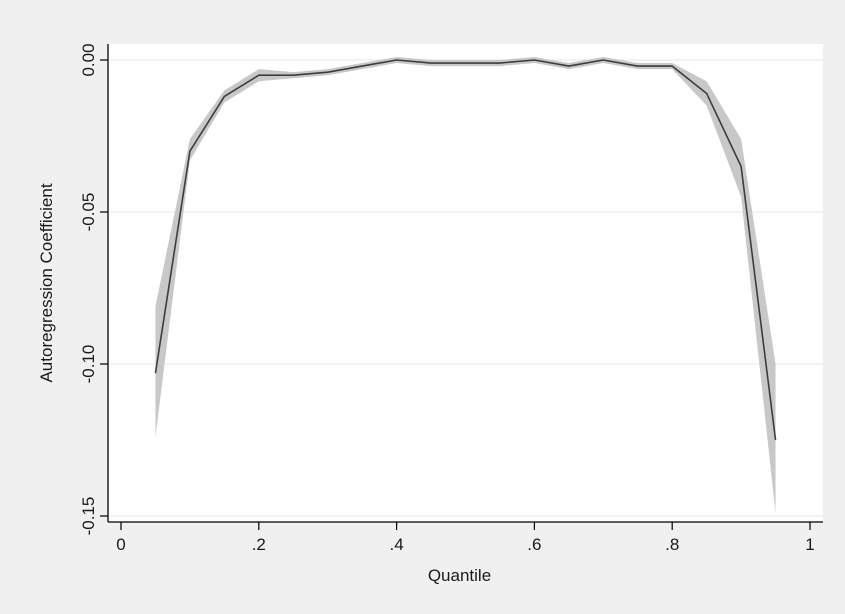 The height and width of the screenshot is (614, 845). Describe the element at coordinates (88, 516) in the screenshot. I see `y-tick-label-3: -0.15` at that location.